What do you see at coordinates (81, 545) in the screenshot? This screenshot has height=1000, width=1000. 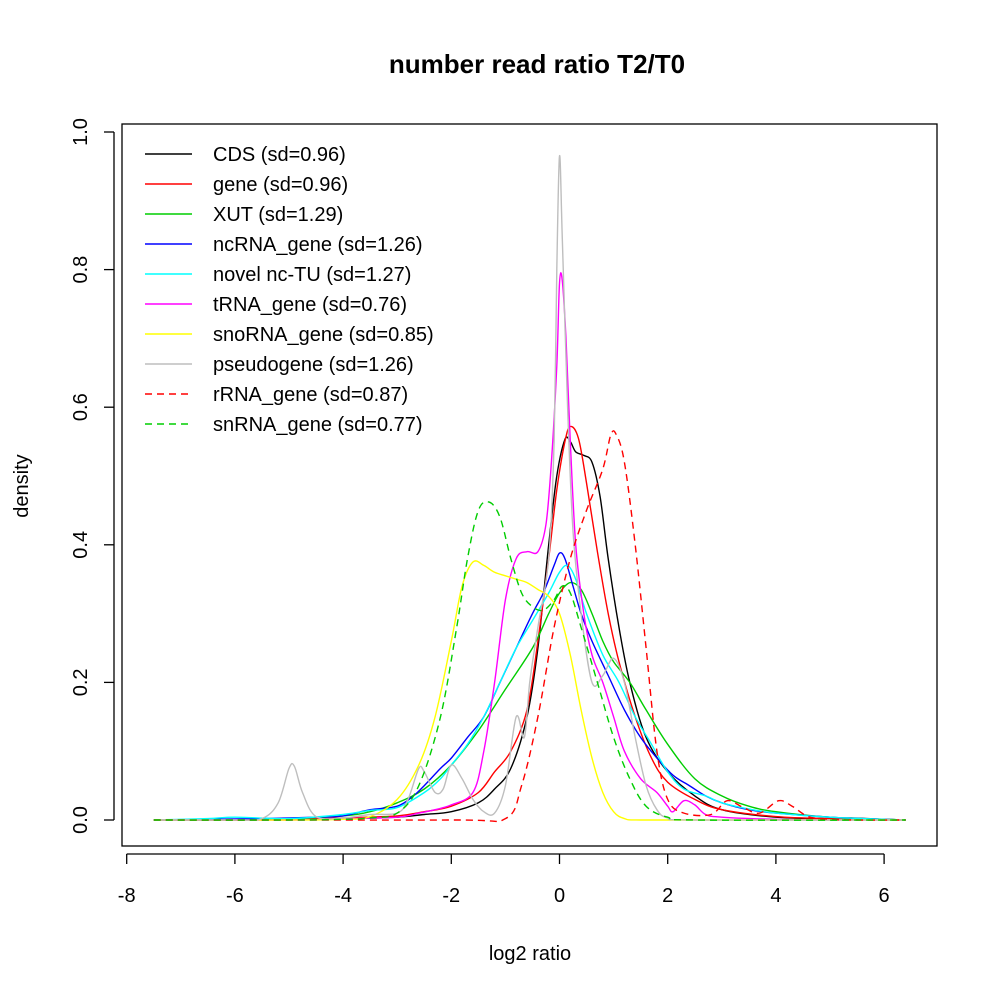 I see `y-tick-label: 0.4` at bounding box center [81, 545].